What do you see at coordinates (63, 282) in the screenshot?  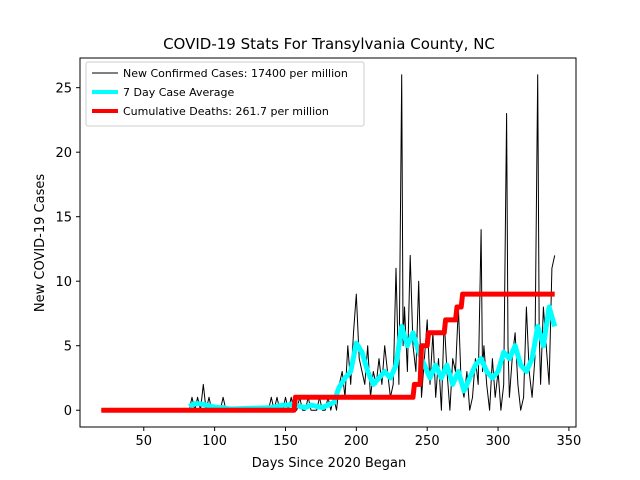 I see `y-tick-label: 10` at bounding box center [63, 282].